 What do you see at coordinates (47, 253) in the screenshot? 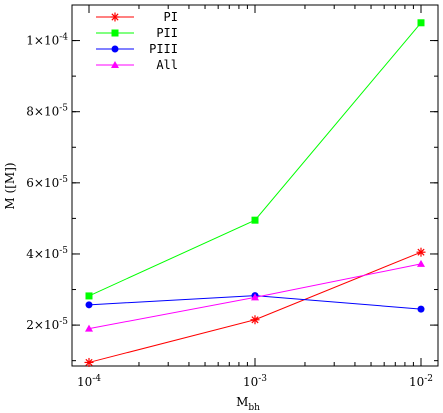
I see `y-tick-label: 4×10-5` at bounding box center [47, 253].